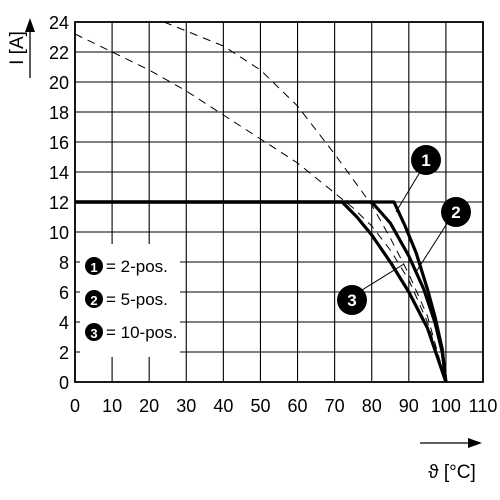 Image resolution: width=500 pixels, height=500 pixels. I want to click on x-axis-title-group: ϑ [°C], so click(451, 460).